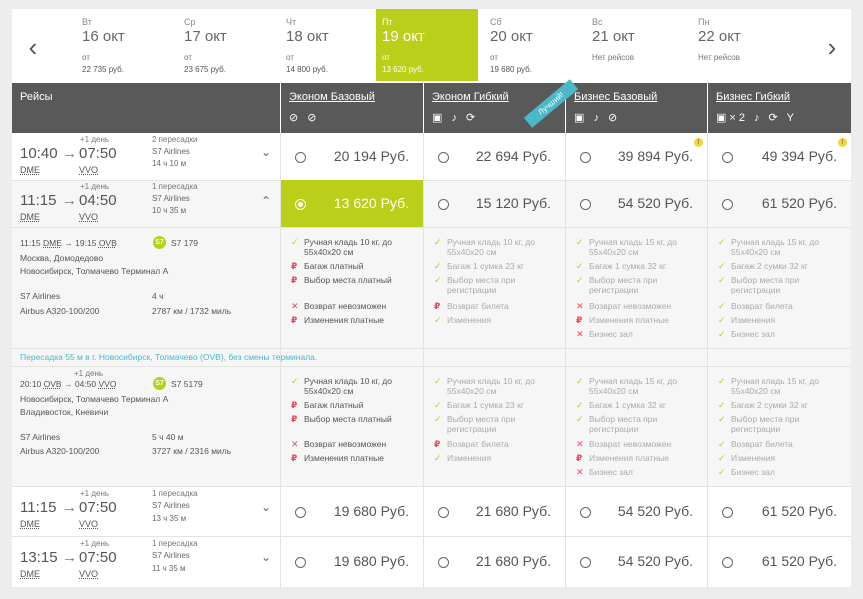 The height and width of the screenshot is (599, 863). I want to click on feature-changes: Изменения платные, so click(344, 458).